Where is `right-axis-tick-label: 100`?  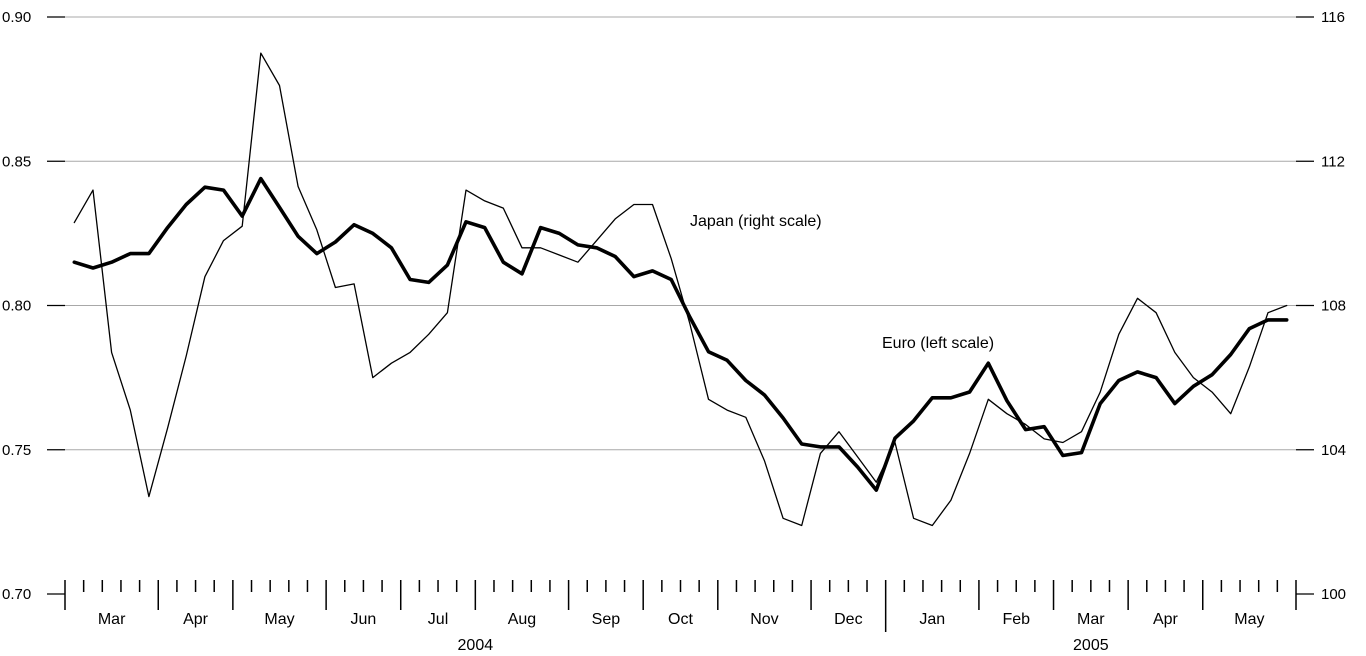
right-axis-tick-label: 100 is located at coordinates (1333, 594).